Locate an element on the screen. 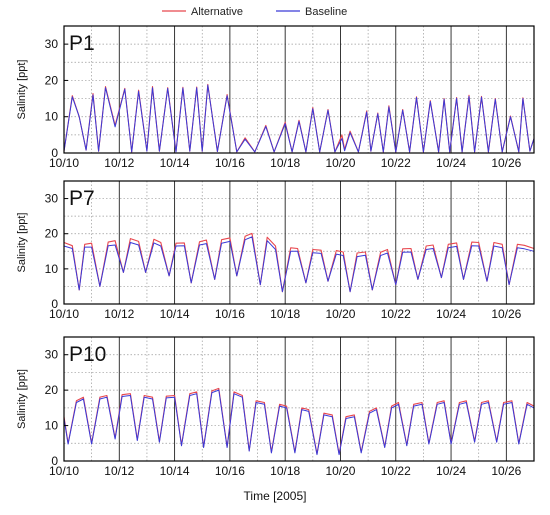 The height and width of the screenshot is (515, 550). p10-x-tick-label: 10/14 is located at coordinates (175, 471).